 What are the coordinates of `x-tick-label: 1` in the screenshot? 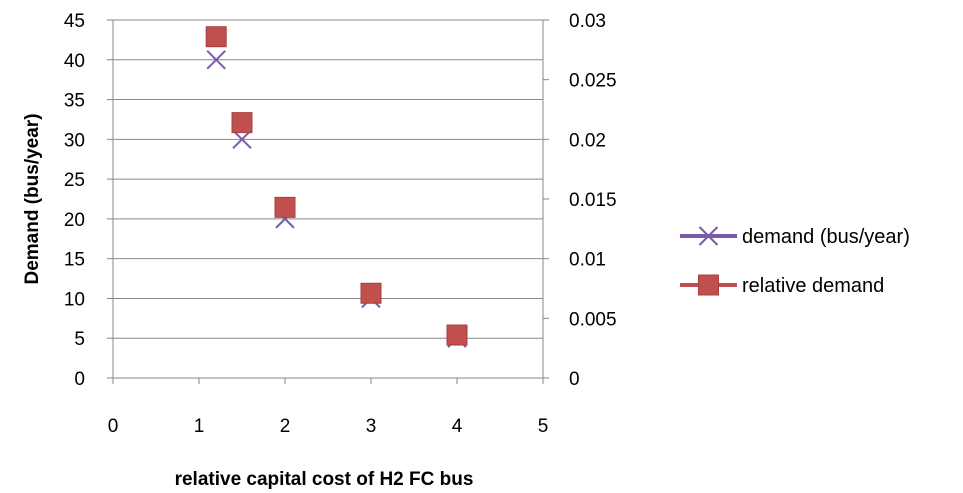 It's located at (199, 426).